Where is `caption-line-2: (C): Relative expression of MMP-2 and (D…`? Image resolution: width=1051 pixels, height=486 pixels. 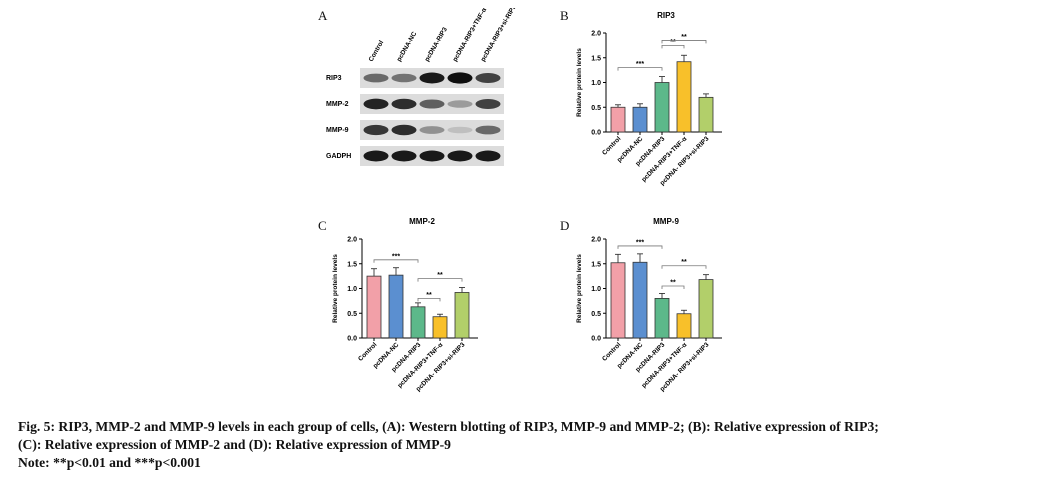
caption-line-2: (C): Relative expression of MMP-2 and (D… is located at coordinates (234, 444).